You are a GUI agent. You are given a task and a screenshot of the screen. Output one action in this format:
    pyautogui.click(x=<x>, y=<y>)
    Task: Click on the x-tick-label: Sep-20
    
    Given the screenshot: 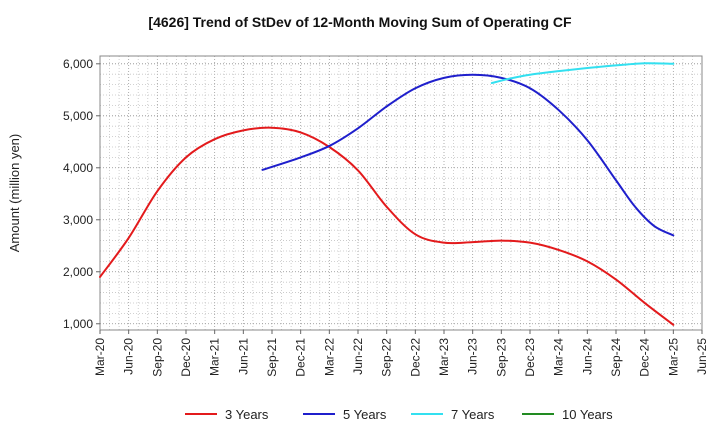 What is the action you would take?
    pyautogui.click(x=157, y=357)
    